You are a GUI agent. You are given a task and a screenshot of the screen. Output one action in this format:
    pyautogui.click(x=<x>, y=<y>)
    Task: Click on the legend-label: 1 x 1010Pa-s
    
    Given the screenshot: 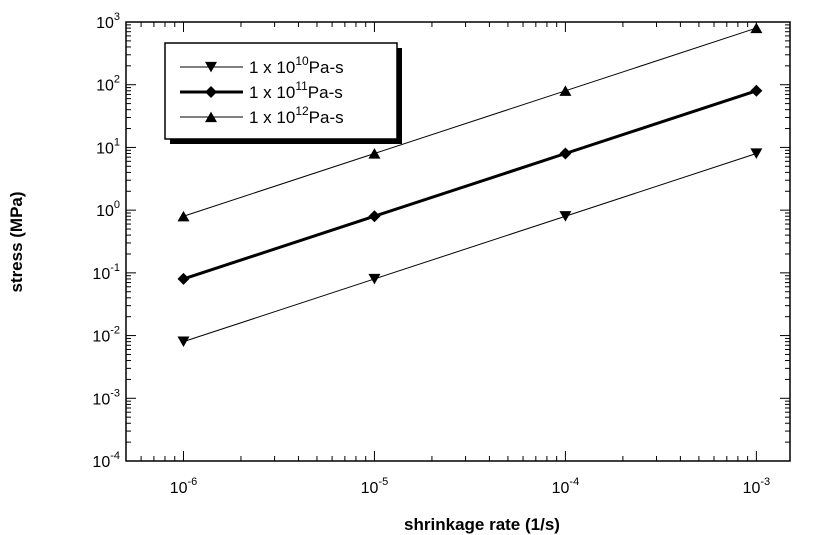 What is the action you would take?
    pyautogui.click(x=296, y=65)
    